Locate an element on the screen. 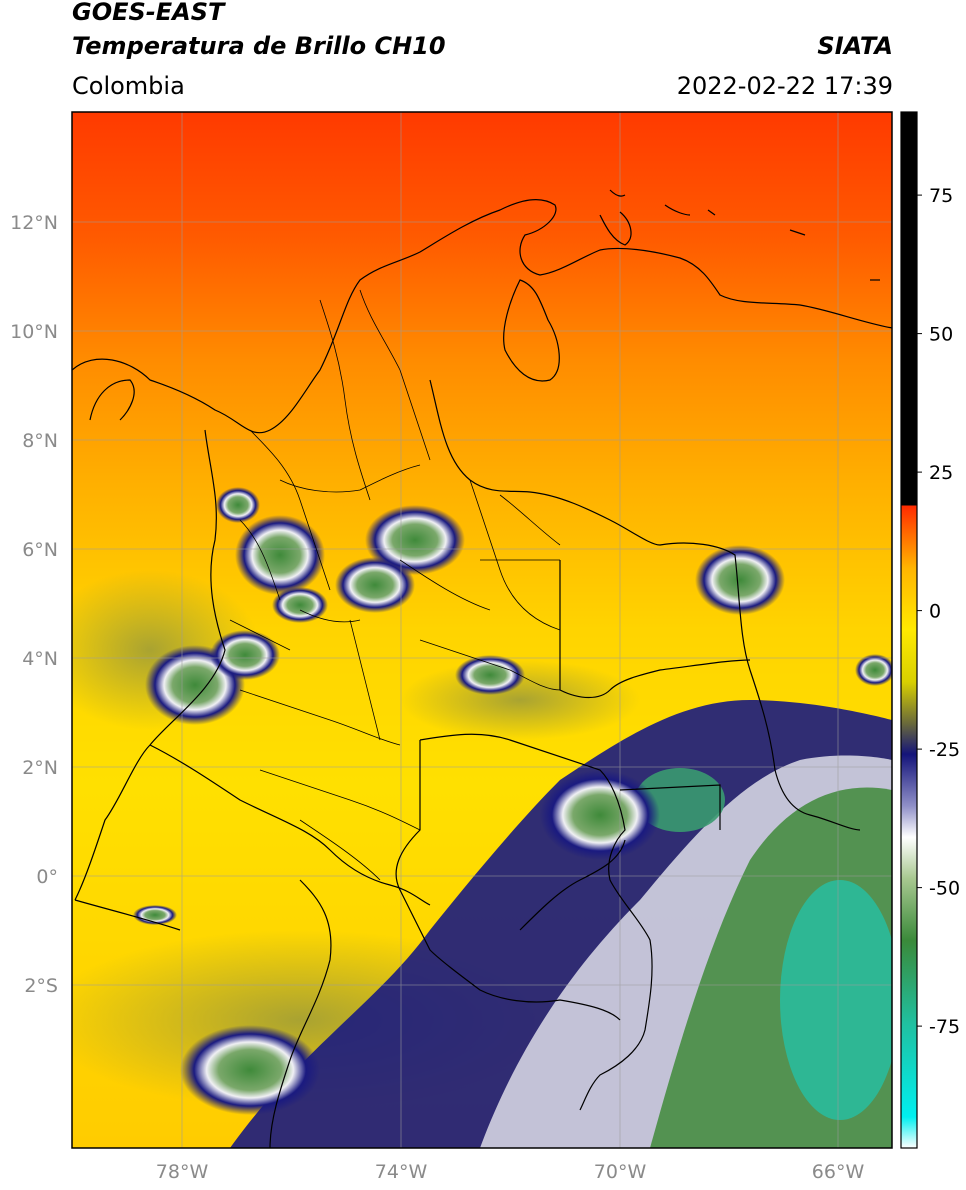 The width and height of the screenshot is (966, 1190). lon-tick-label: 74°W is located at coordinates (401, 1172).